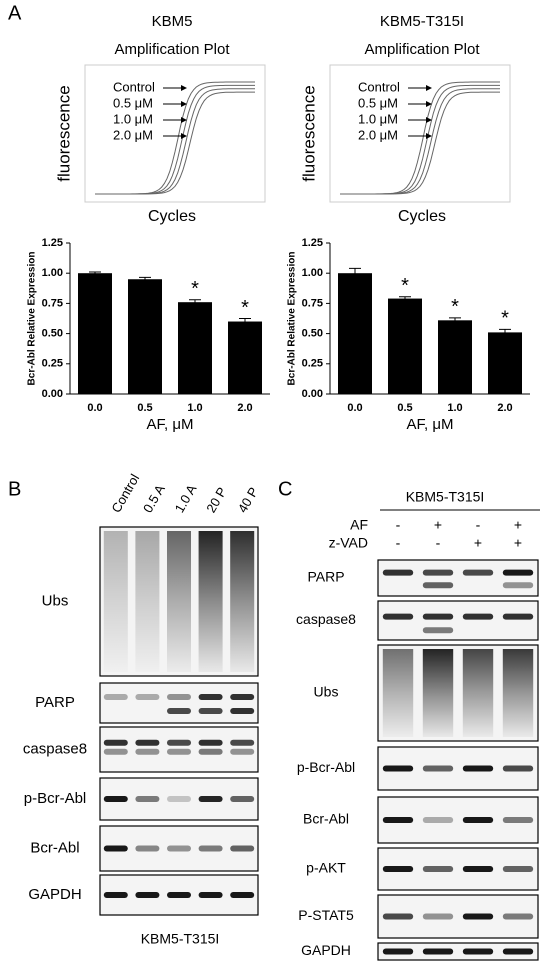 The height and width of the screenshot is (963, 550). What do you see at coordinates (478, 543) in the screenshot?
I see `treatment-state: +` at bounding box center [478, 543].